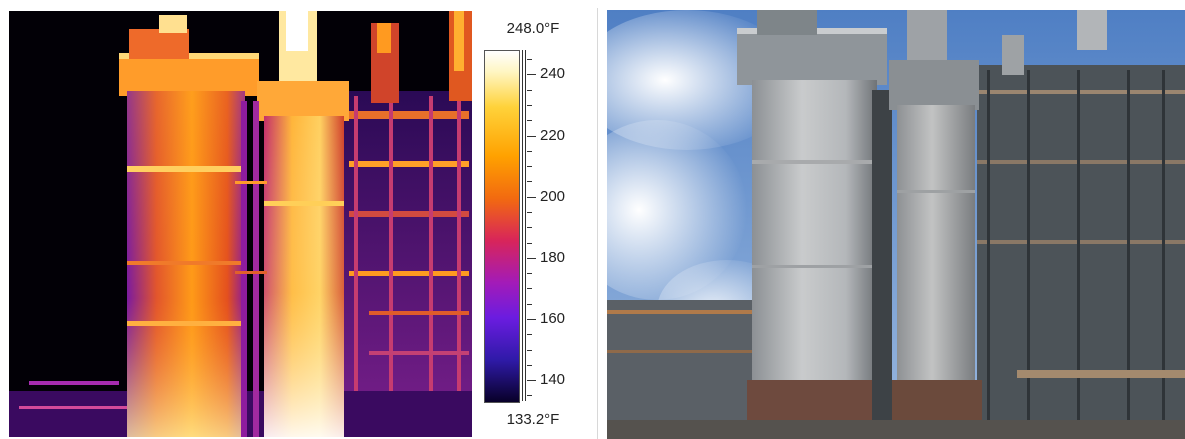 The height and width of the screenshot is (439, 1185). What do you see at coordinates (553, 74) in the screenshot?
I see `scale-tick-label: 240` at bounding box center [553, 74].